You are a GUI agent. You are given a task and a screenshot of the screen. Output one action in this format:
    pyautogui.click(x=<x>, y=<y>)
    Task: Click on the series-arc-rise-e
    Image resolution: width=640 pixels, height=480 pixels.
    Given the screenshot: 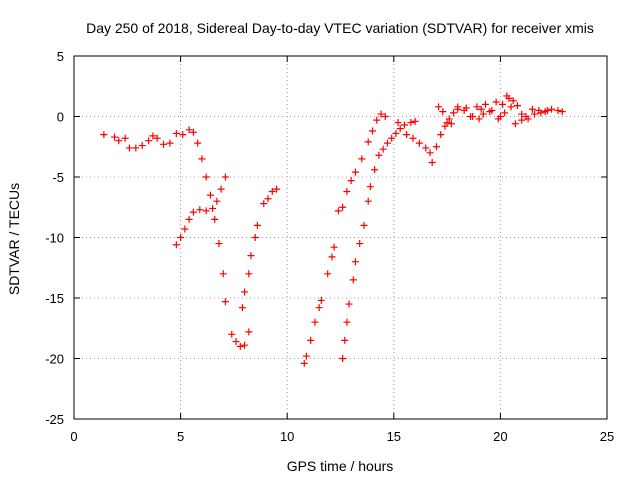 What is the action you would take?
    pyautogui.click(x=361, y=162)
    